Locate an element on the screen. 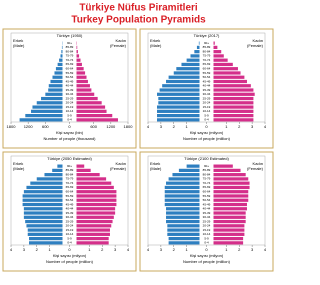 The image size is (320, 285). age-label: 85-89 is located at coordinates (70, 47).